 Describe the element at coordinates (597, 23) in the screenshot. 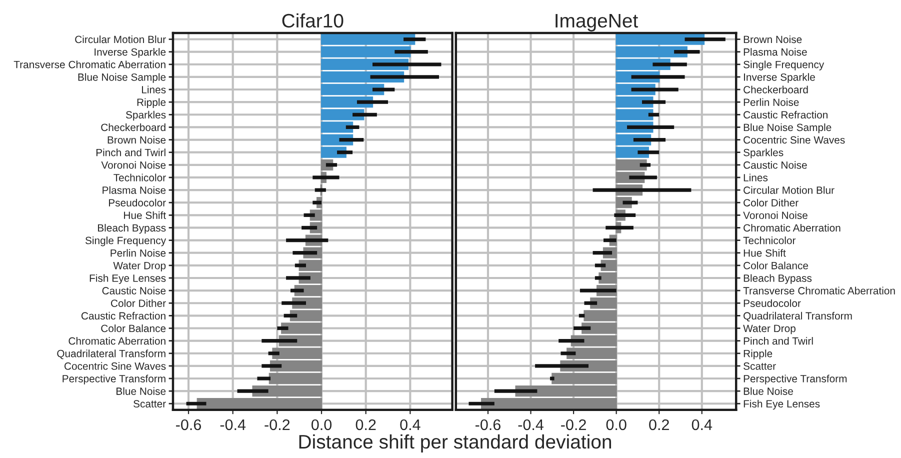

I see `chart-title: ImageNet` at that location.